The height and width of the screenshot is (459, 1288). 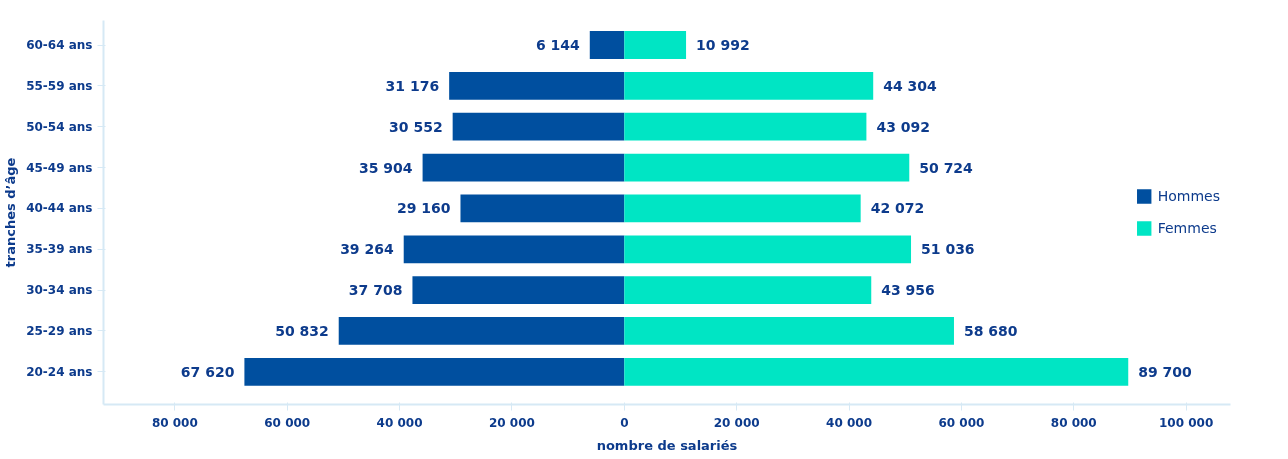 What do you see at coordinates (910, 85) in the screenshot?
I see `data-label: 44 304` at bounding box center [910, 85].